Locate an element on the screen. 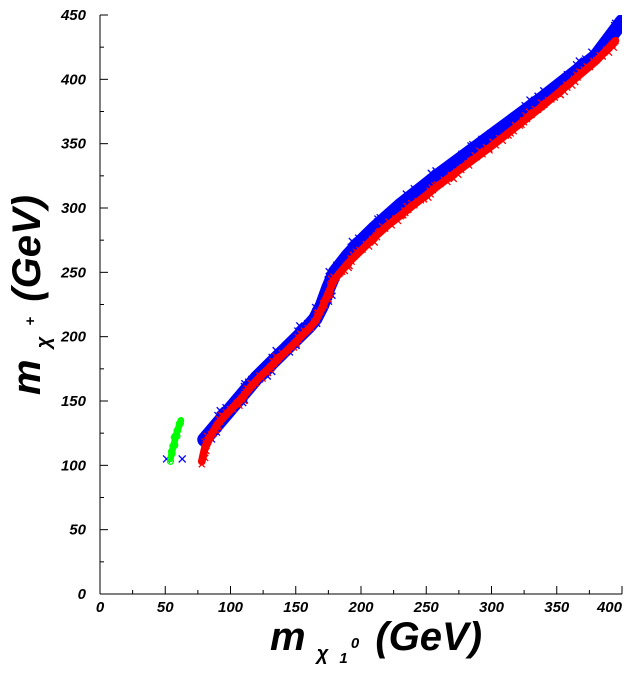 The image size is (632, 681). y-tick-label: 150 is located at coordinates (74, 401).